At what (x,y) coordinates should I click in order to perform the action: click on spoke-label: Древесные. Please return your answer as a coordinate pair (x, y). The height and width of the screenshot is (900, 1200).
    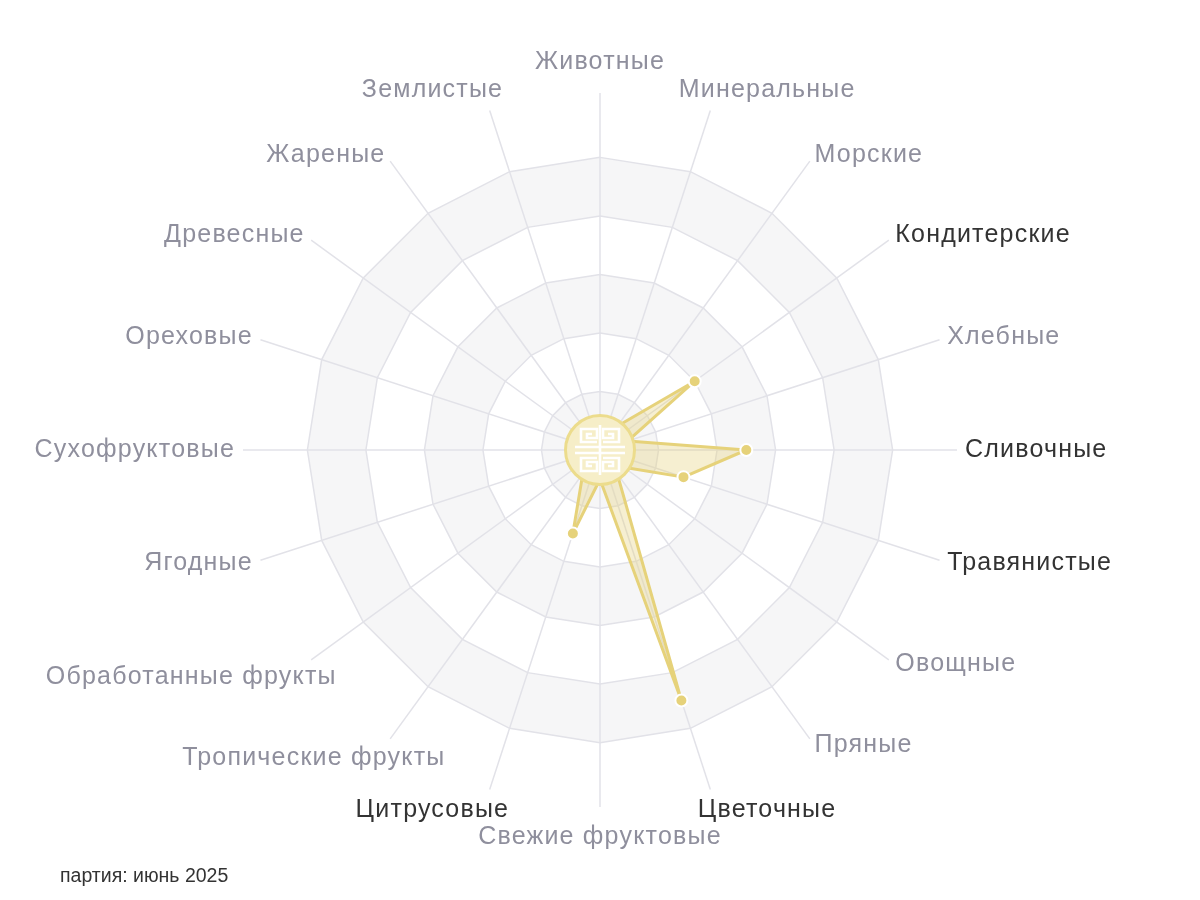
    Looking at the image, I should click on (234, 233).